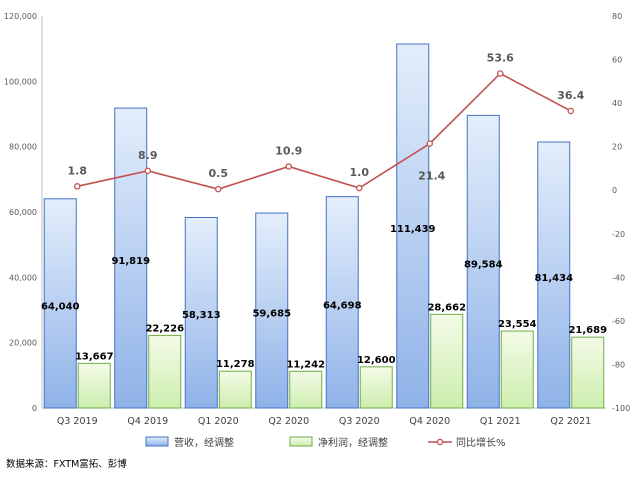 This screenshot has width=640, height=484. What do you see at coordinates (618, 277) in the screenshot?
I see `right-y-tick-label: -40` at bounding box center [618, 277].